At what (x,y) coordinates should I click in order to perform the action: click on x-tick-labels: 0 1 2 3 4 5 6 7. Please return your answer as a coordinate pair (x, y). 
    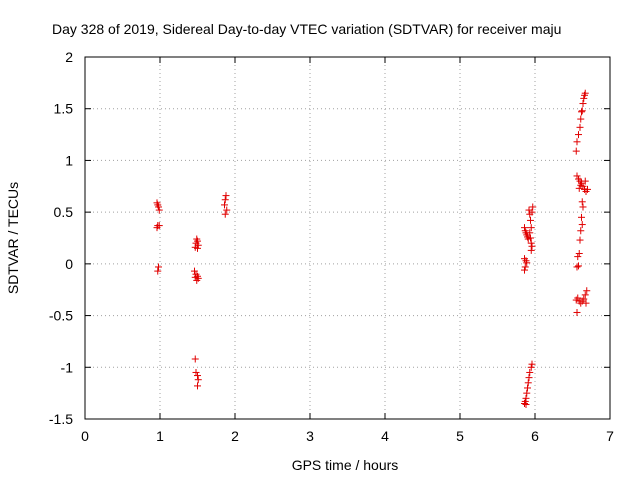
    Looking at the image, I should click on (347, 436).